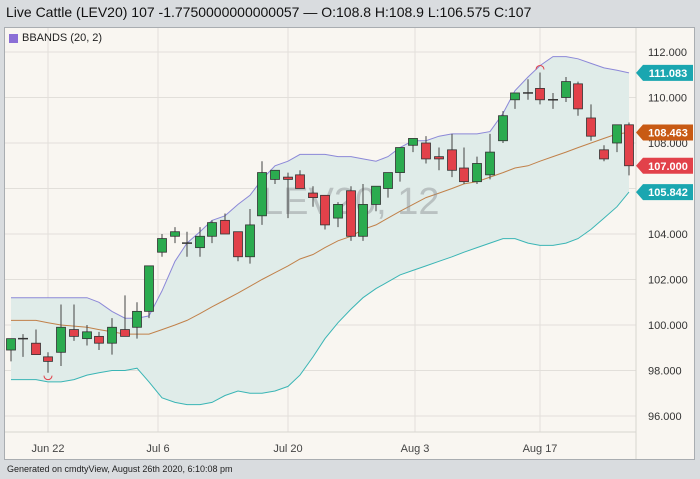 The height and width of the screenshot is (479, 700). I want to click on svg-text: 100.000, so click(668, 326).